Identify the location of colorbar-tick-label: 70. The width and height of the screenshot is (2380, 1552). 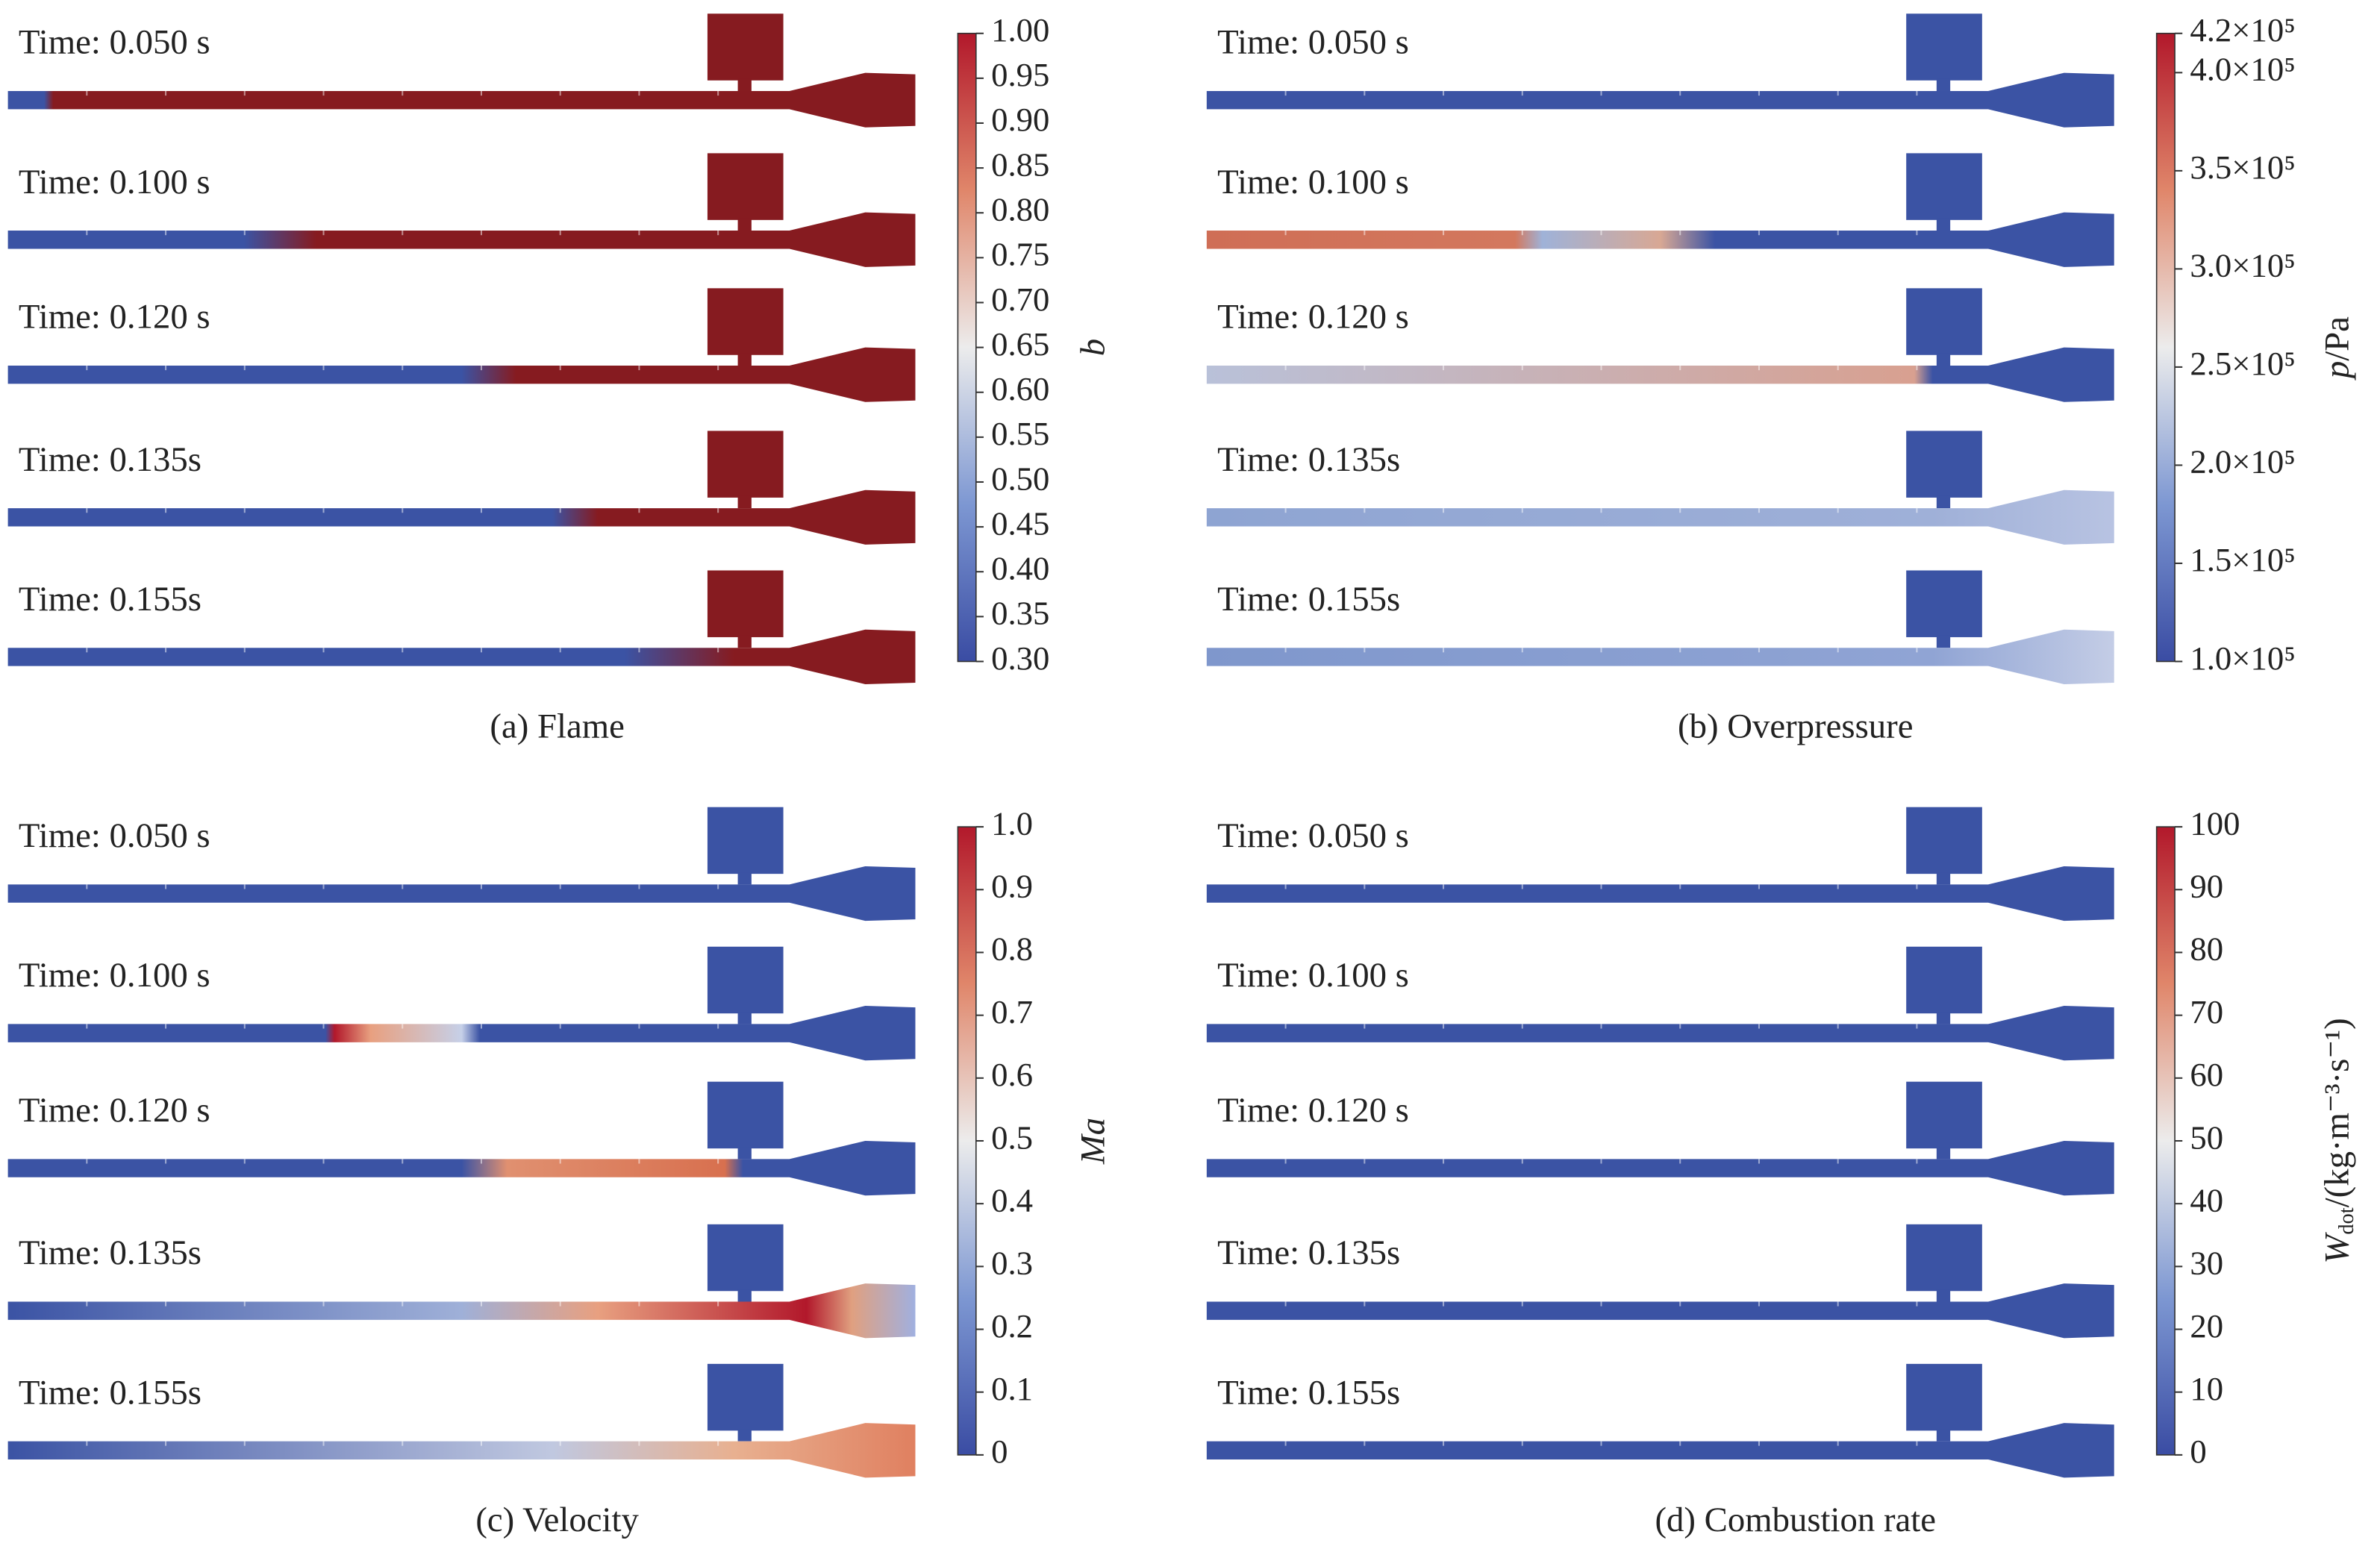
(2206, 1011).